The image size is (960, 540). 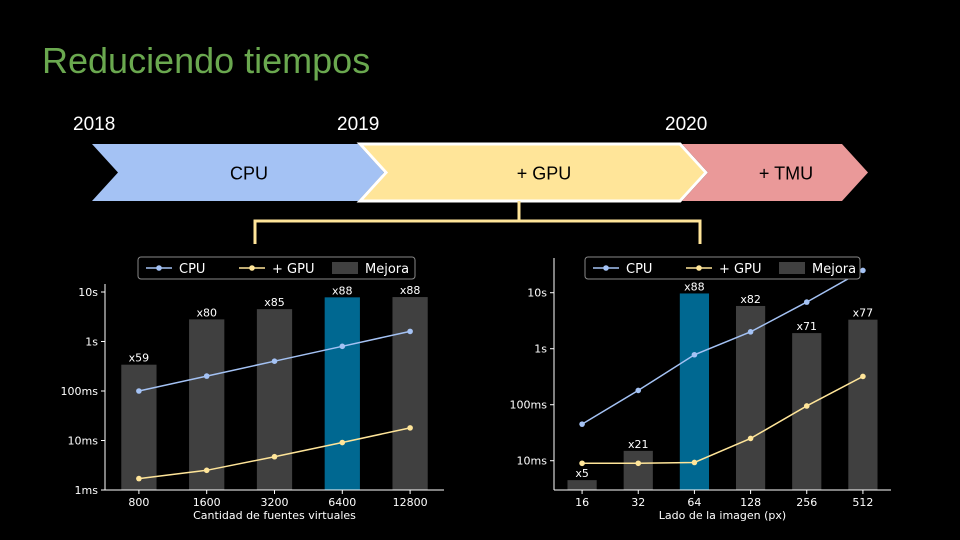 What do you see at coordinates (750, 299) in the screenshot?
I see `bar-label: x82` at bounding box center [750, 299].